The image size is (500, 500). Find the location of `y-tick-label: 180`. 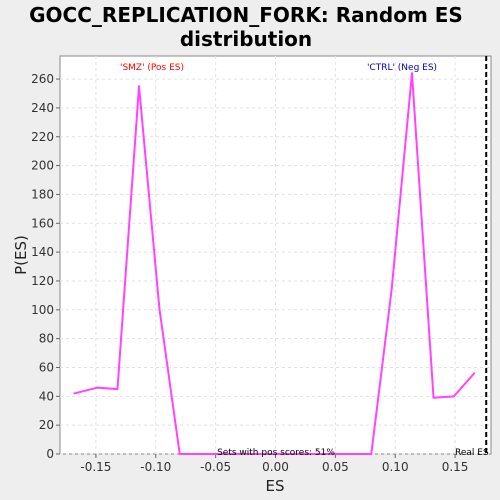

y-tick-label: 180 is located at coordinates (42, 194).